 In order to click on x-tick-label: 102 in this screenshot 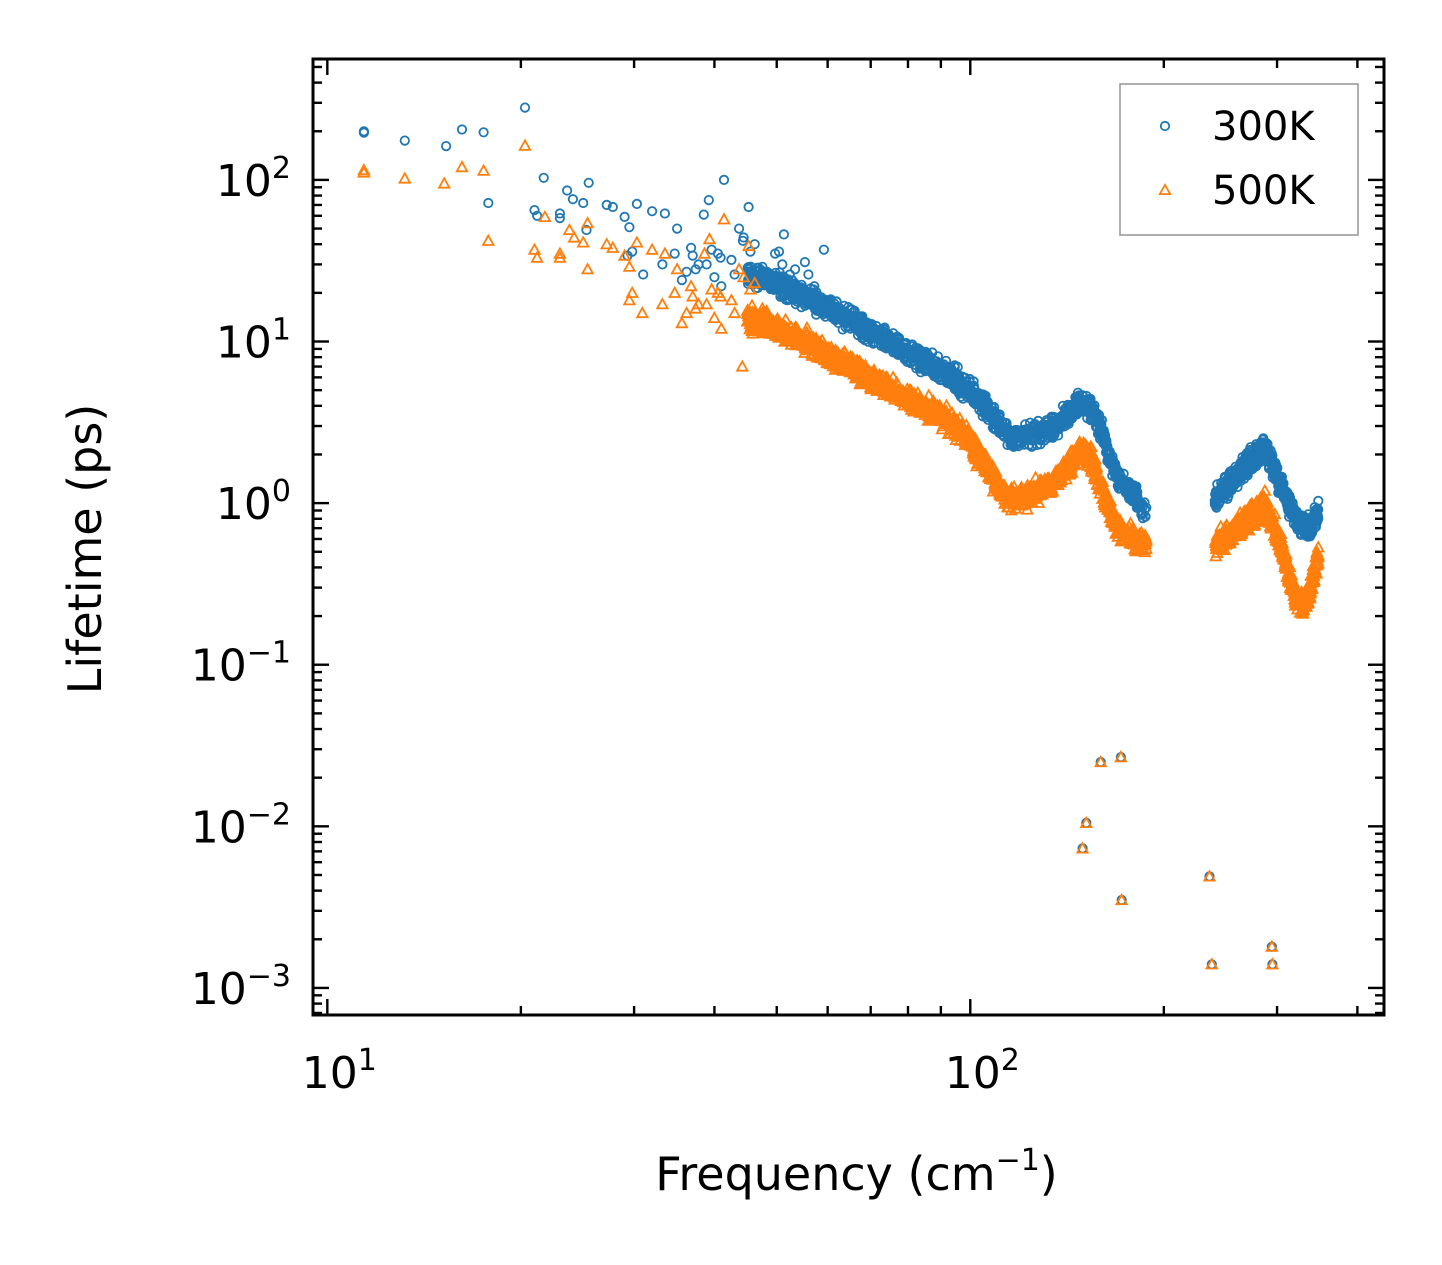, I will do `click(982, 1071)`.